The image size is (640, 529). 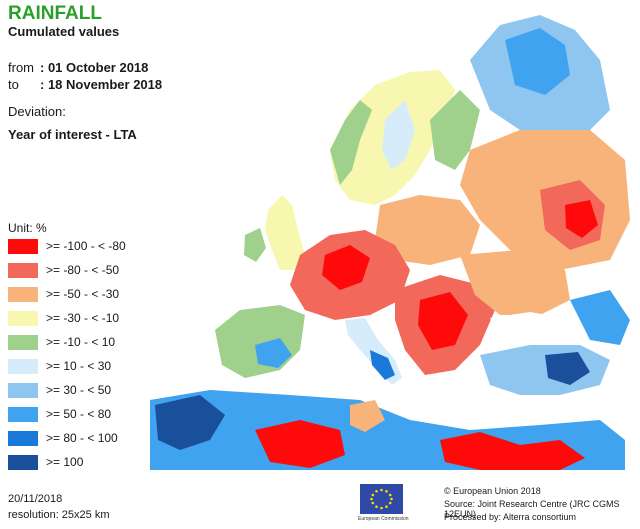 What do you see at coordinates (83, 270) in the screenshot?
I see `legend-label: >= -80 - < -50` at bounding box center [83, 270].